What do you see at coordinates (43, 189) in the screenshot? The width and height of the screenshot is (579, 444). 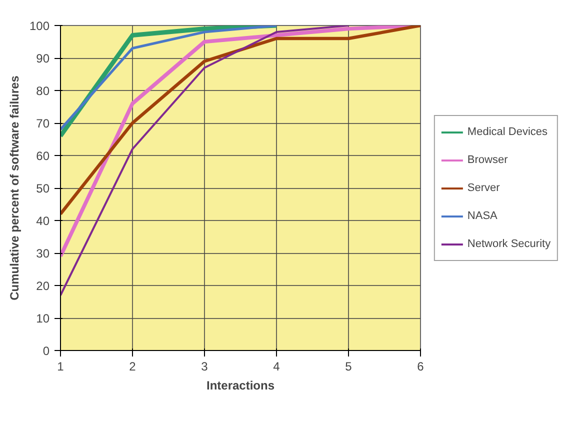 I see `y-tick-label: 50` at bounding box center [43, 189].